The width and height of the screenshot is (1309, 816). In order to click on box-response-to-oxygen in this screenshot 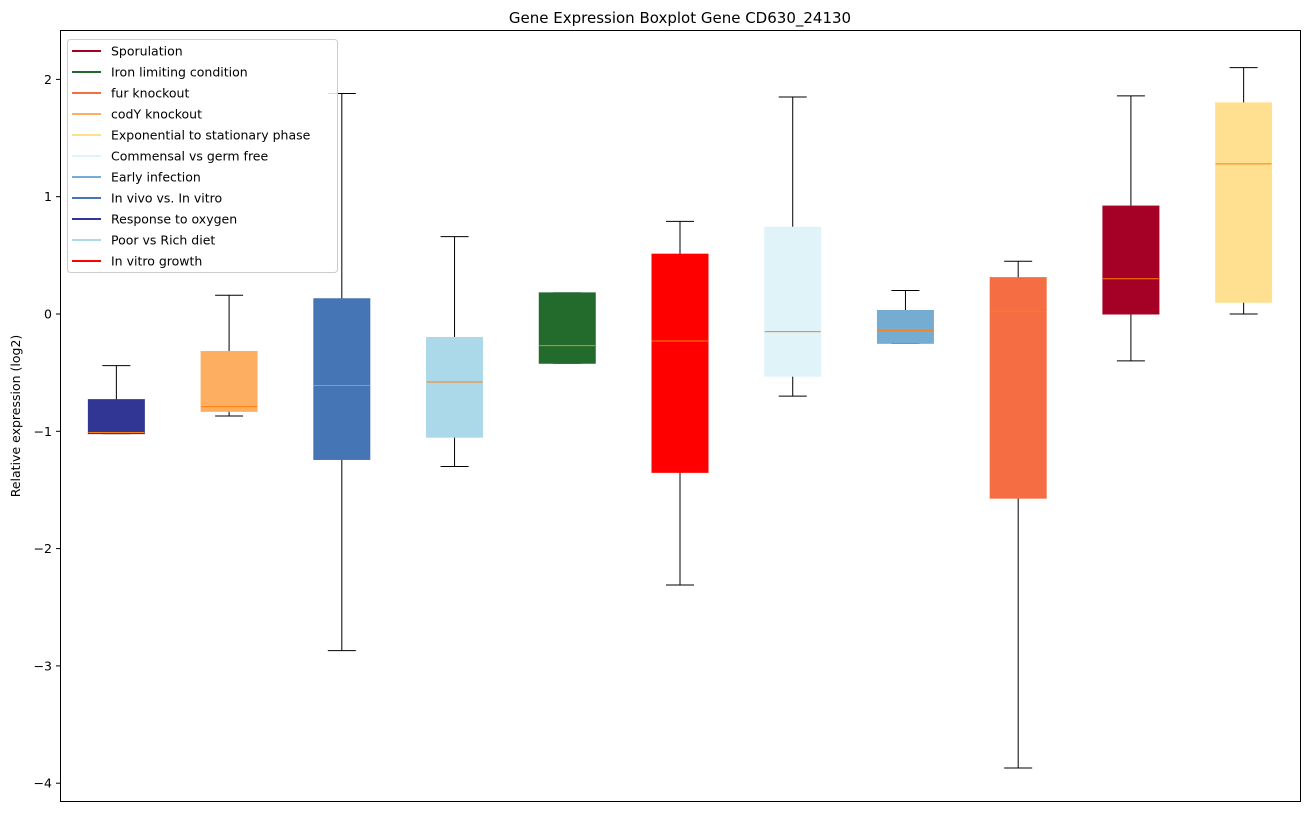, I will do `click(116, 400)`.